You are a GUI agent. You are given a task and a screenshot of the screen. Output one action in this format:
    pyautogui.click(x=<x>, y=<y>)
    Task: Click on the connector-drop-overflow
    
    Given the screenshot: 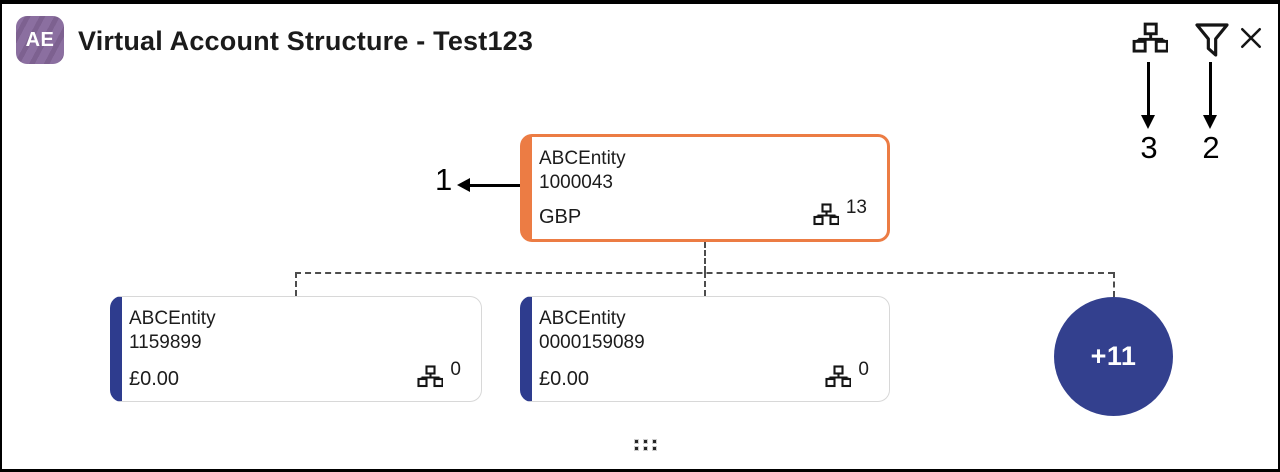 What is the action you would take?
    pyautogui.click(x=1114, y=284)
    